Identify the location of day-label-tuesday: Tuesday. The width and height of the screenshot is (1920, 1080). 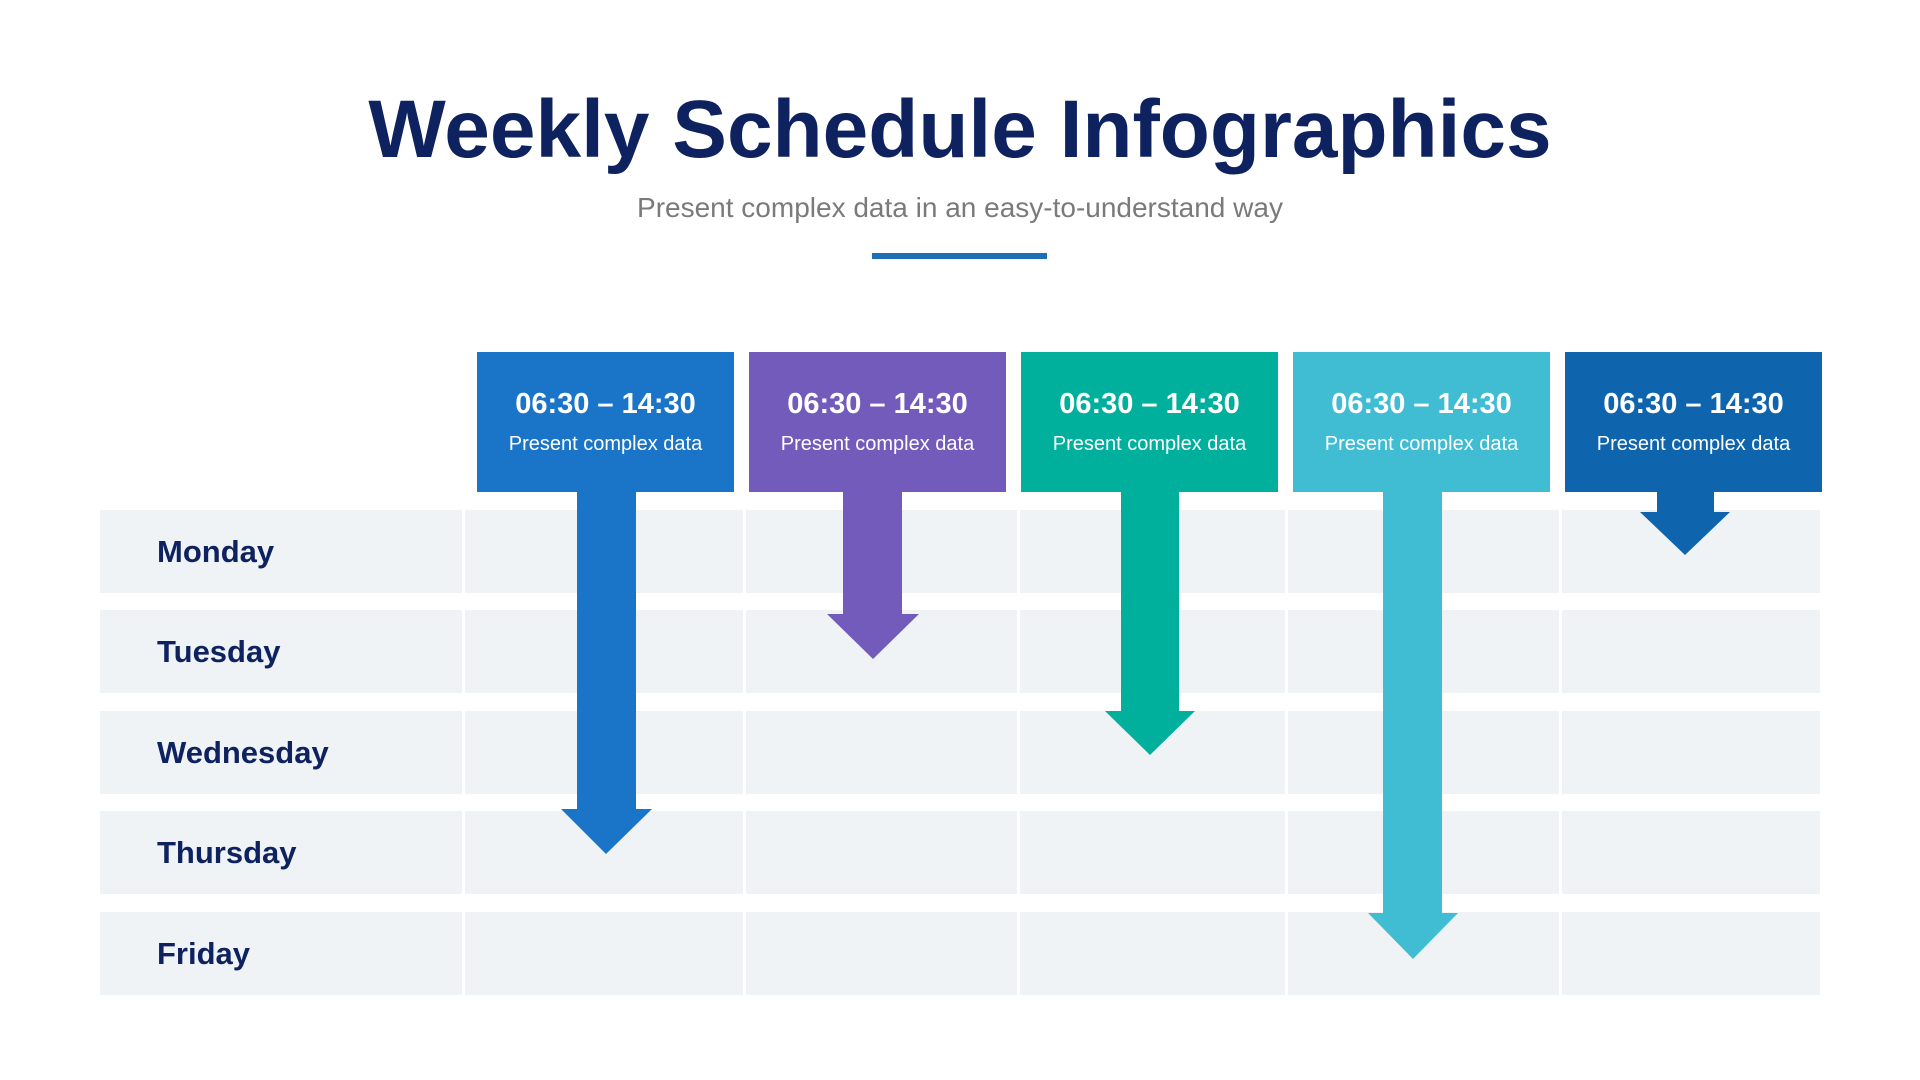
(219, 651).